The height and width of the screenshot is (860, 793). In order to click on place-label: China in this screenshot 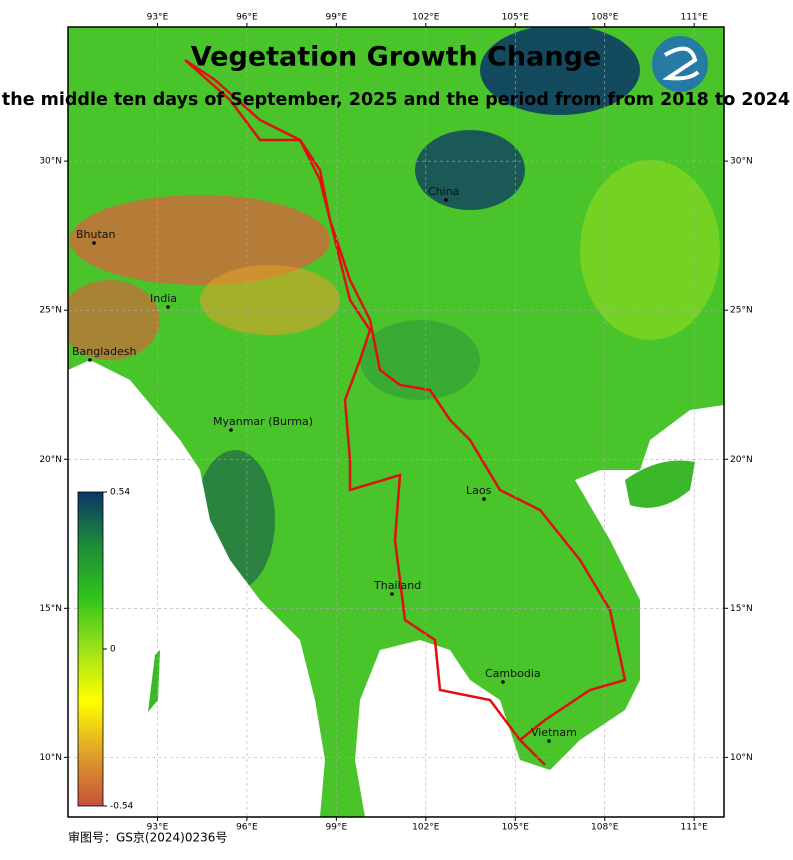, I will do `click(443, 191)`.